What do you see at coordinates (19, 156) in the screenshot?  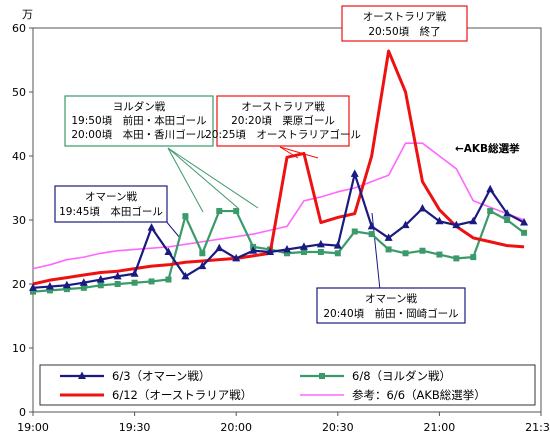 I see `y-tick-label: 40` at bounding box center [19, 156].